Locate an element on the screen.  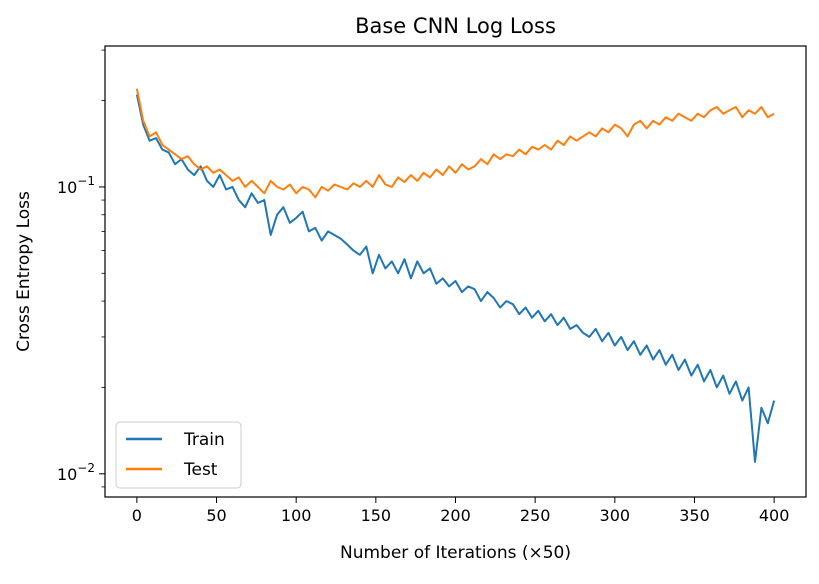
x-axis-label: Number of Iterations (×50) is located at coordinates (455, 553).